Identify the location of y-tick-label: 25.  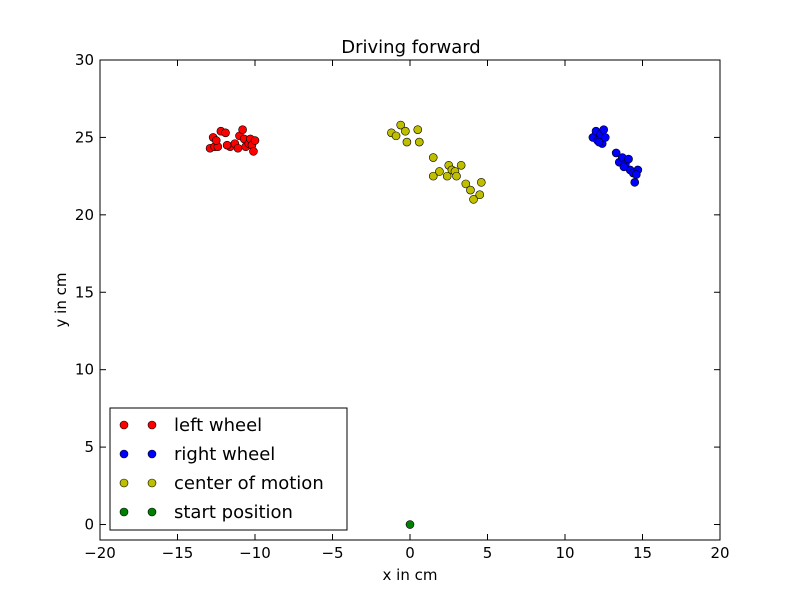
(84, 137).